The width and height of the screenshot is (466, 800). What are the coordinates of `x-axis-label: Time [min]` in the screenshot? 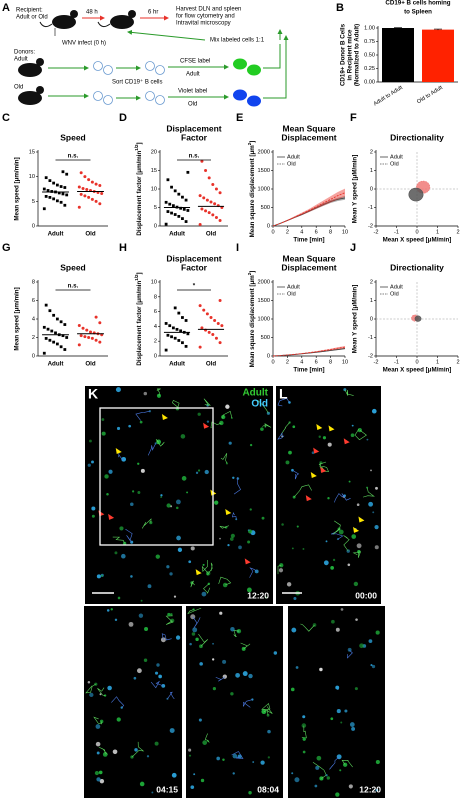 It's located at (308, 370).